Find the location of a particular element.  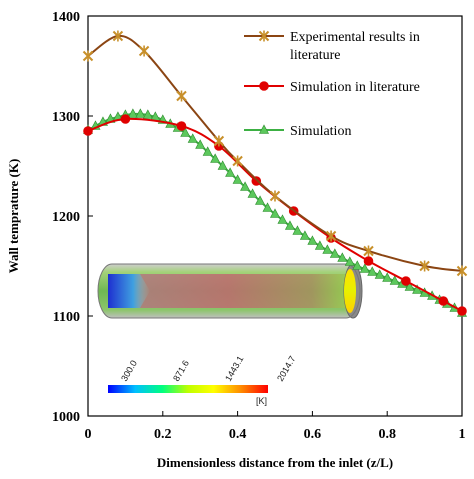

legend-label: Simulation in literature is located at coordinates (355, 87).